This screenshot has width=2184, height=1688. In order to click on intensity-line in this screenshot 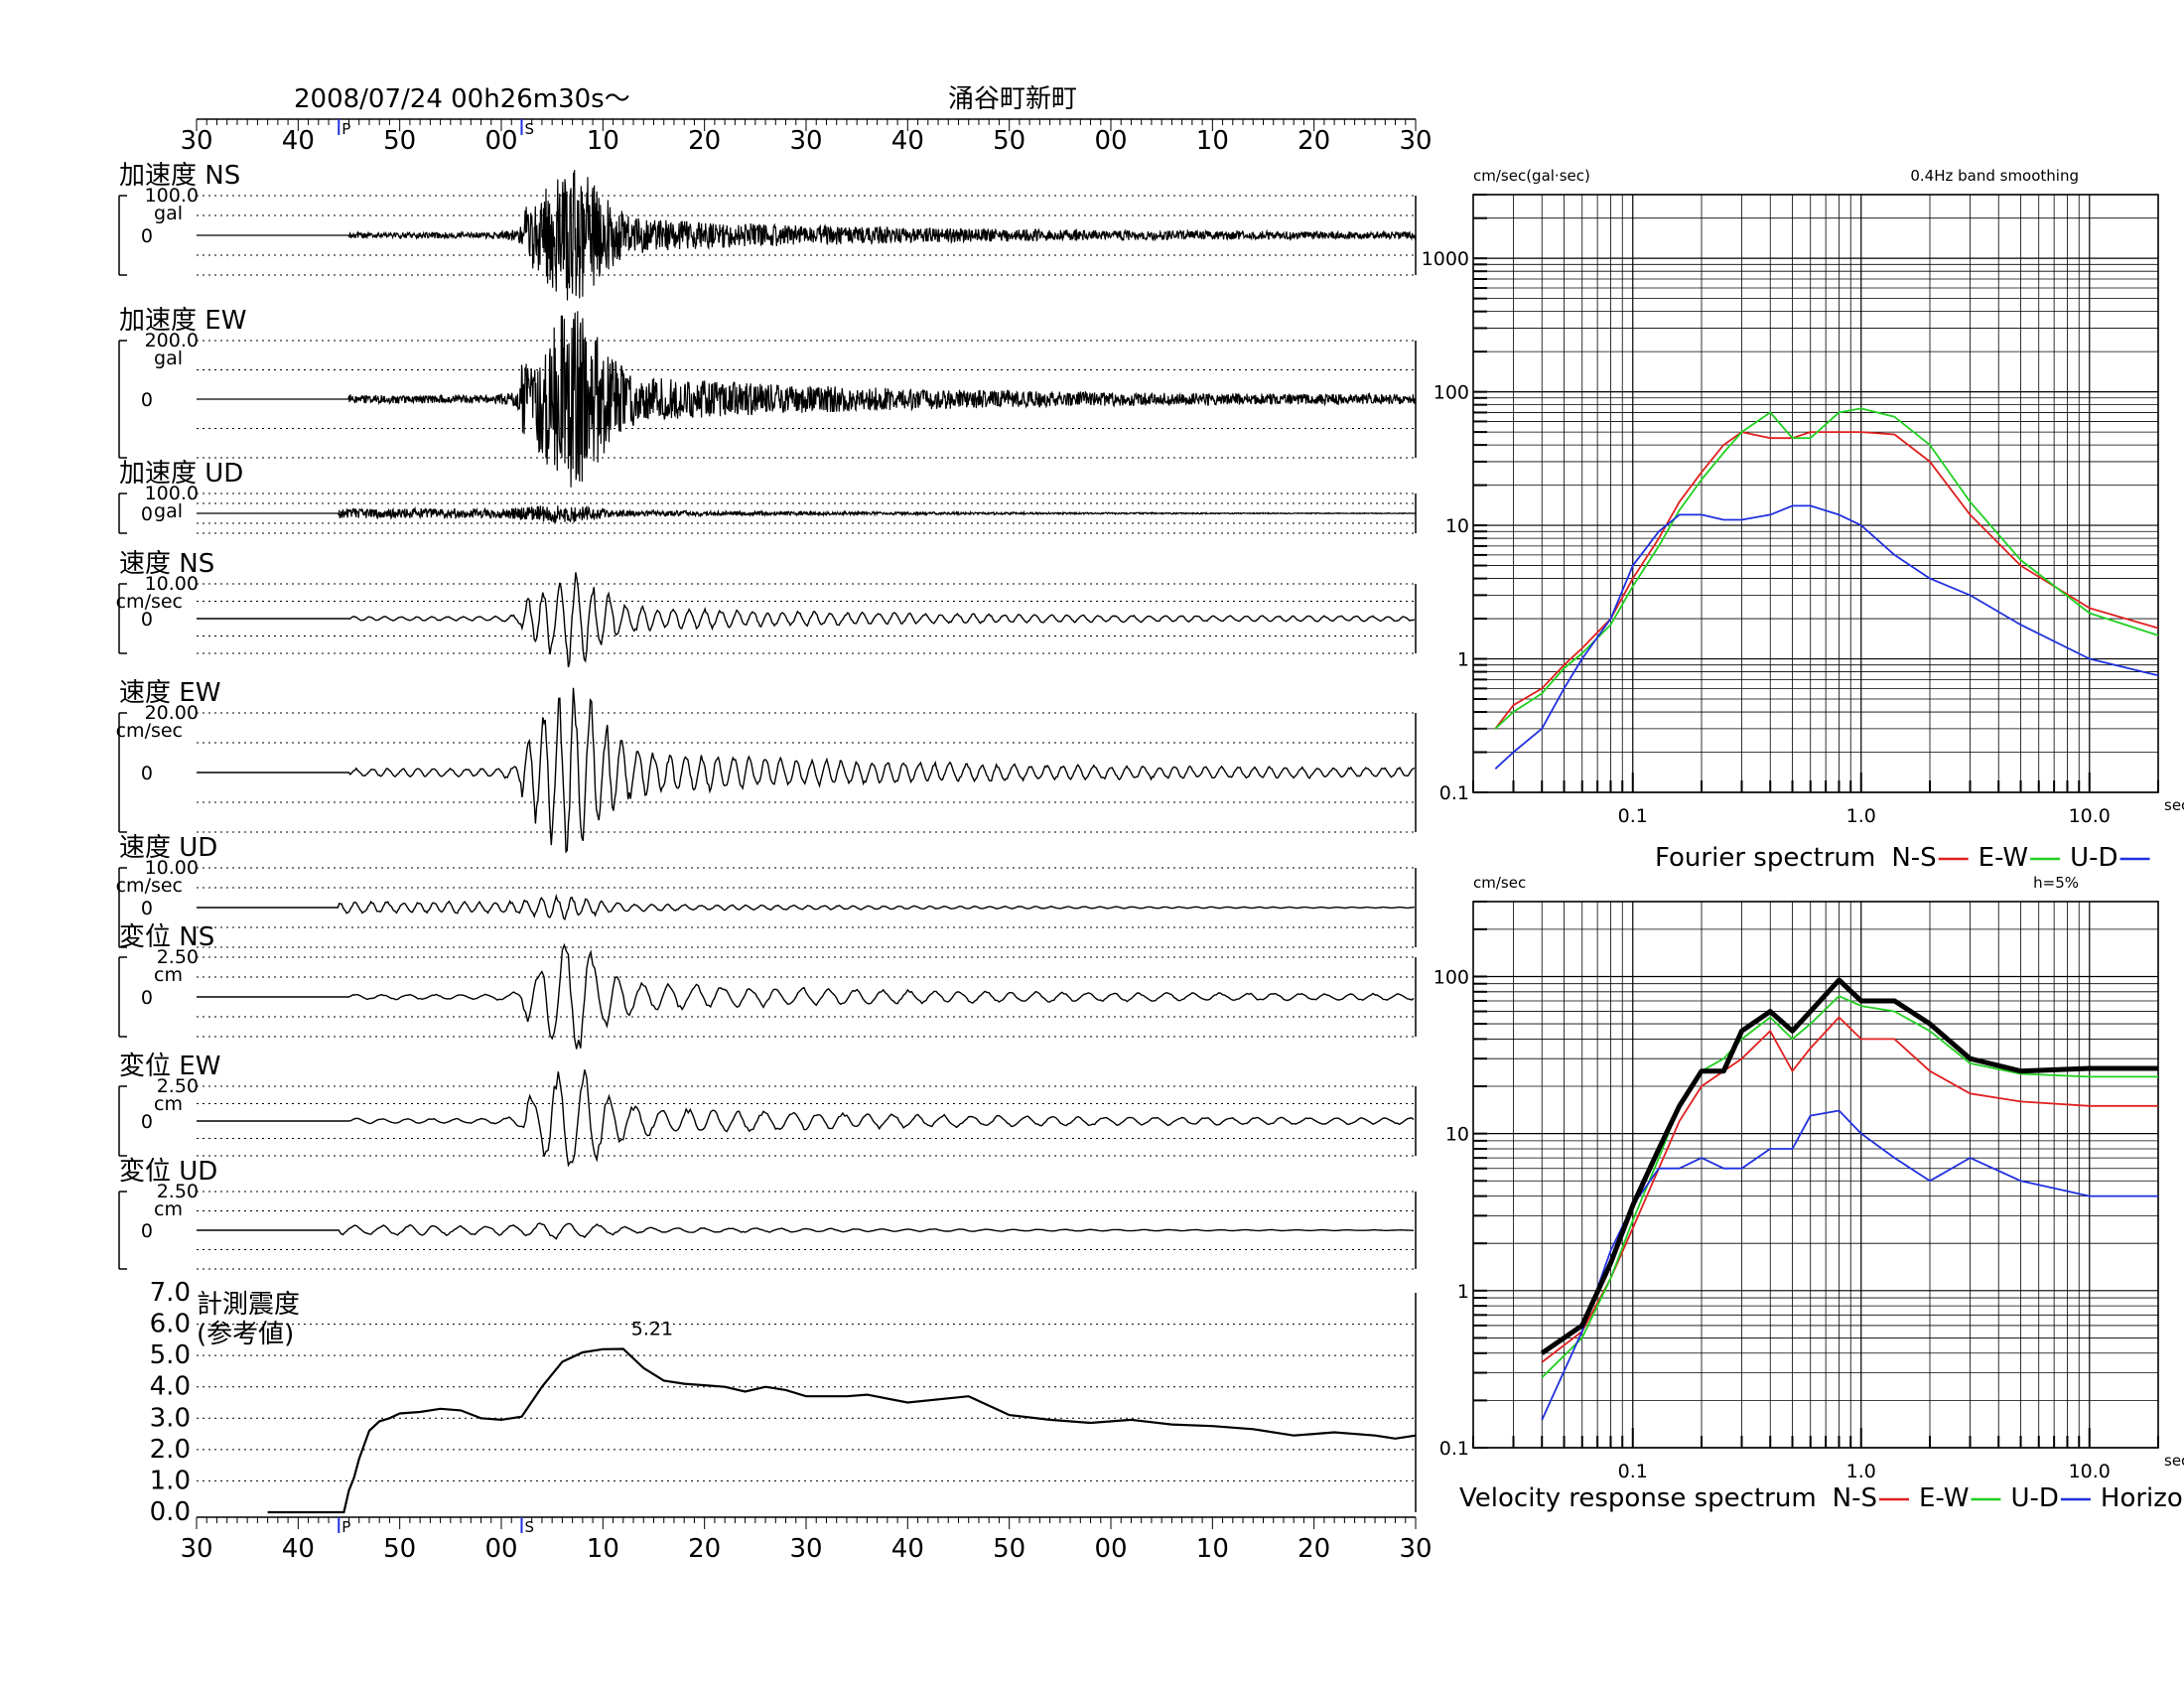, I will do `click(842, 1430)`.